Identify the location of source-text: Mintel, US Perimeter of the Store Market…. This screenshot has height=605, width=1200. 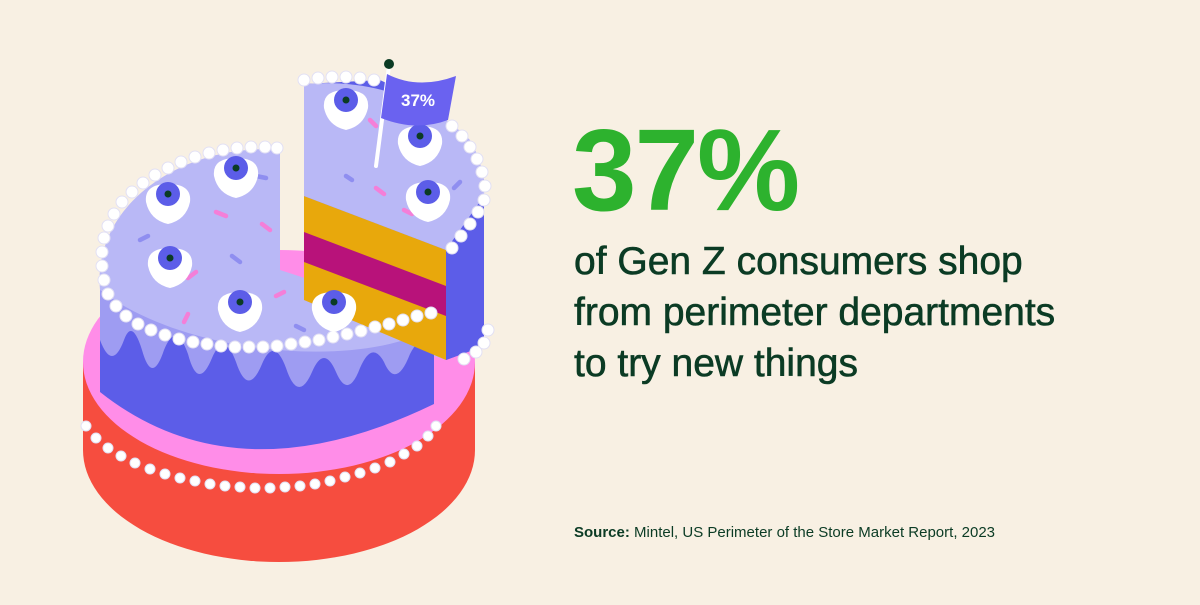
(815, 532).